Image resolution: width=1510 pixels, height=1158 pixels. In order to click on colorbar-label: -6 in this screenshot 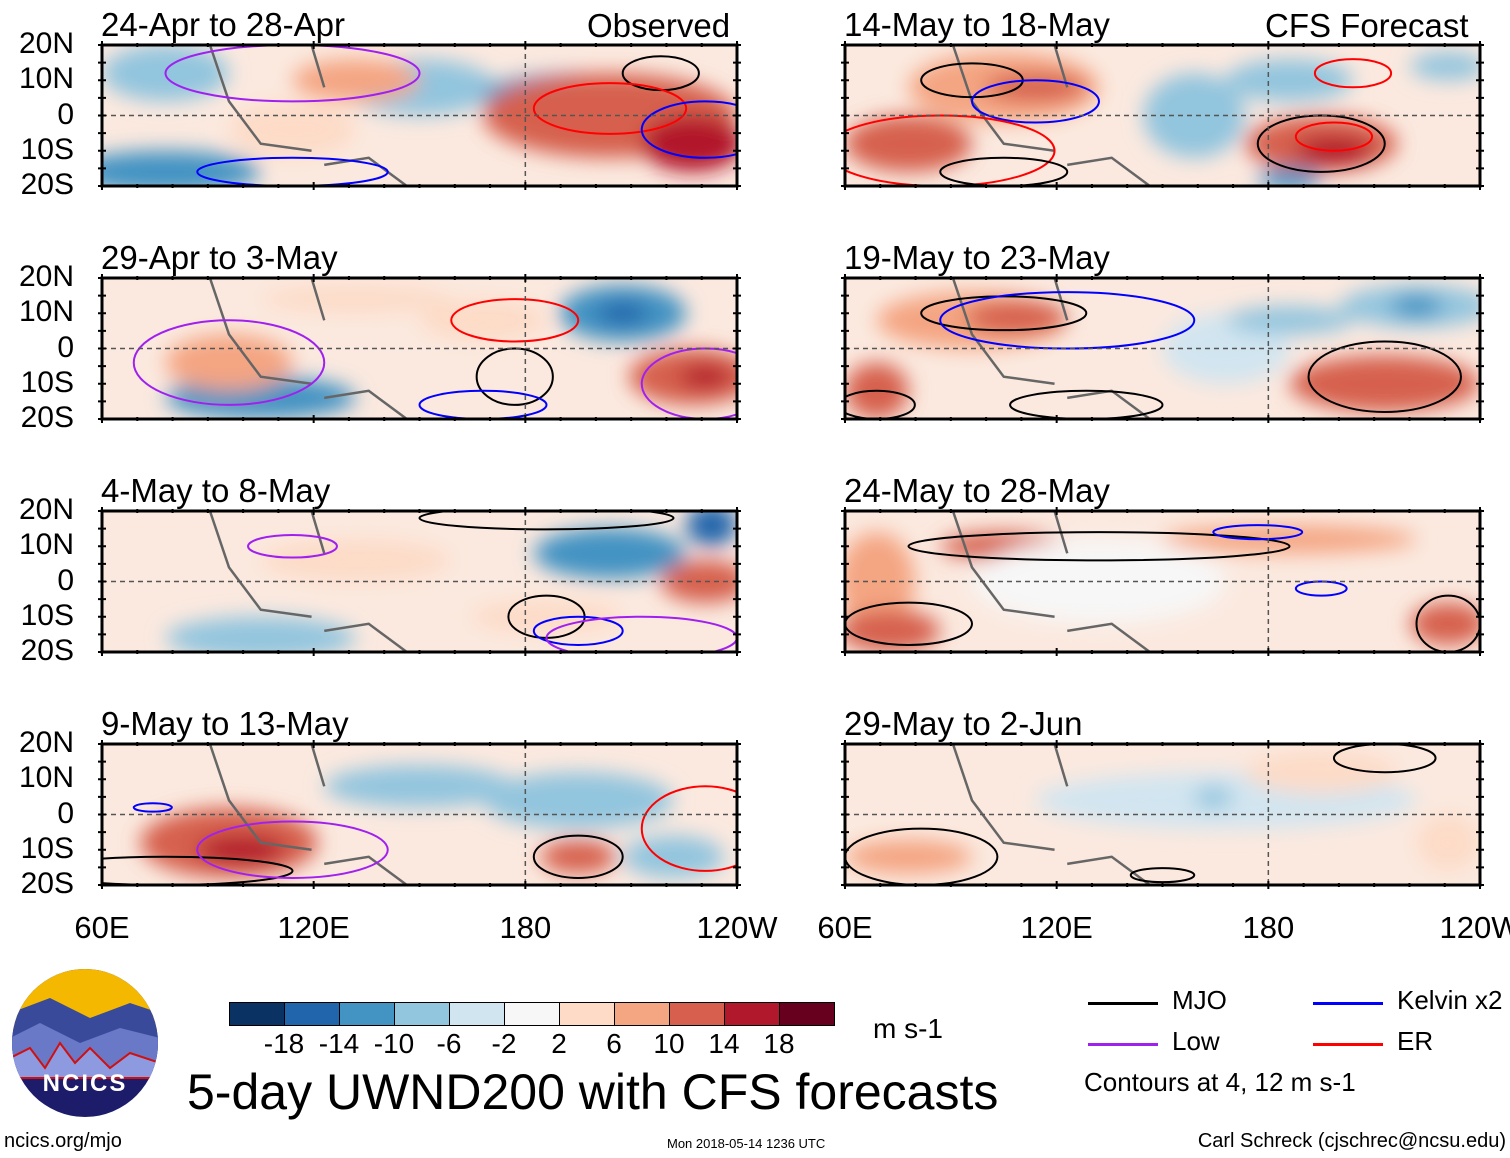, I will do `click(449, 1043)`.